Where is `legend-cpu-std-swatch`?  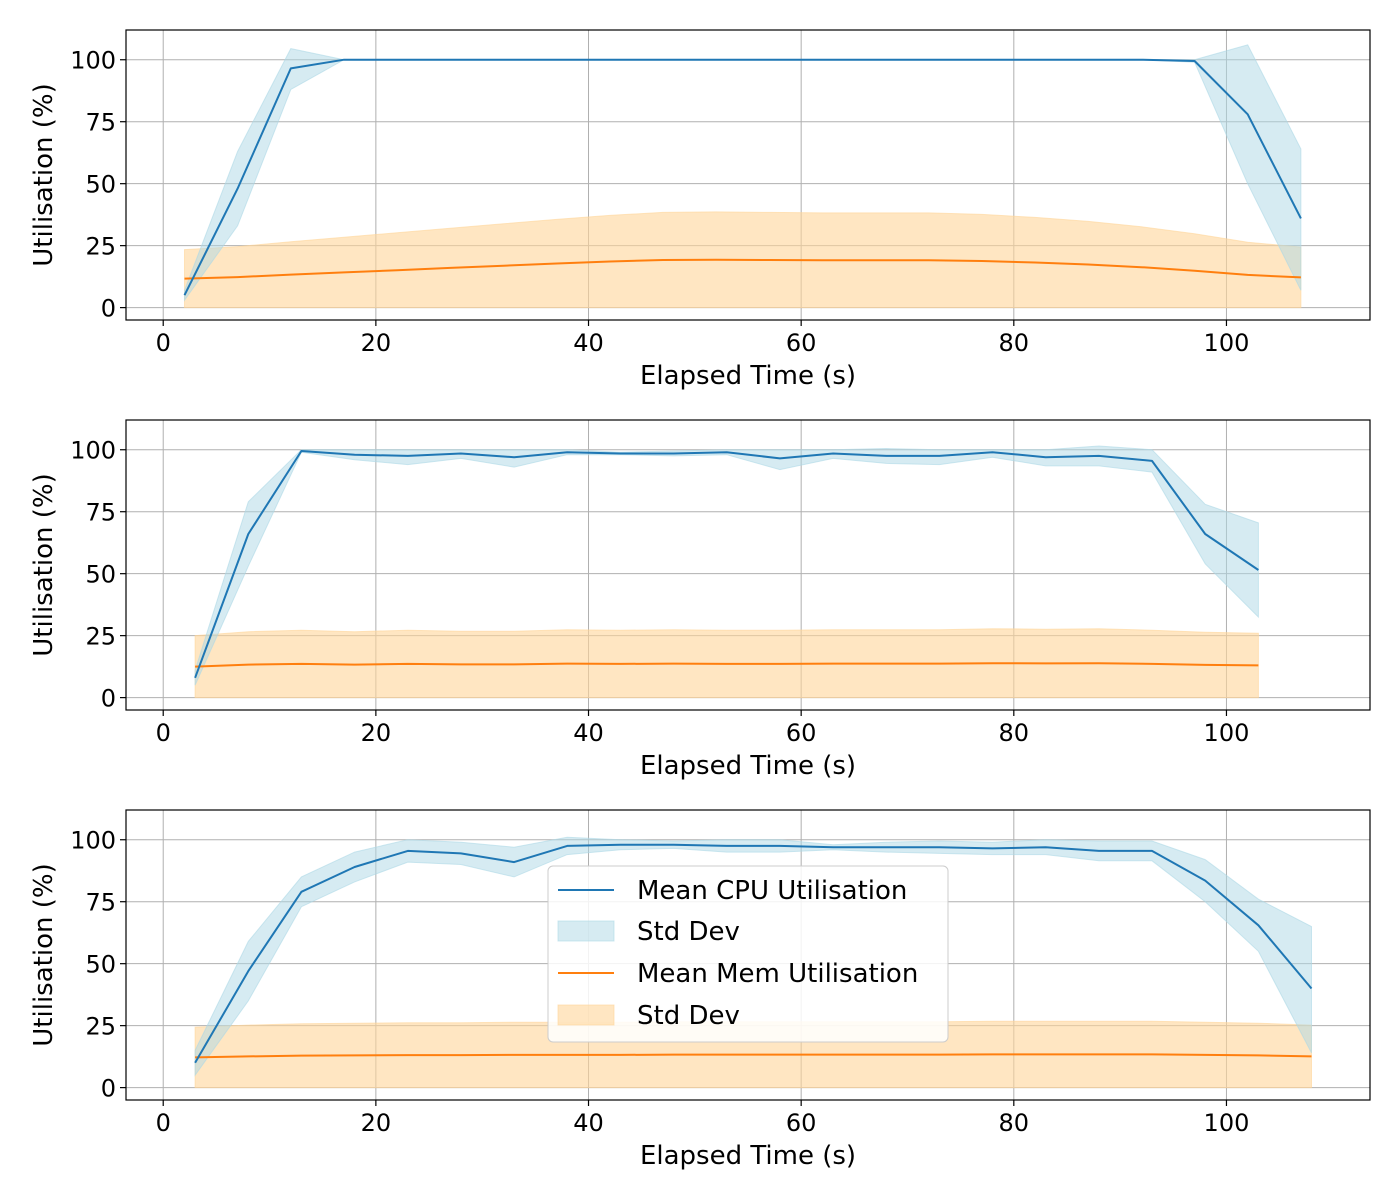
legend-cpu-std-swatch is located at coordinates (586, 931).